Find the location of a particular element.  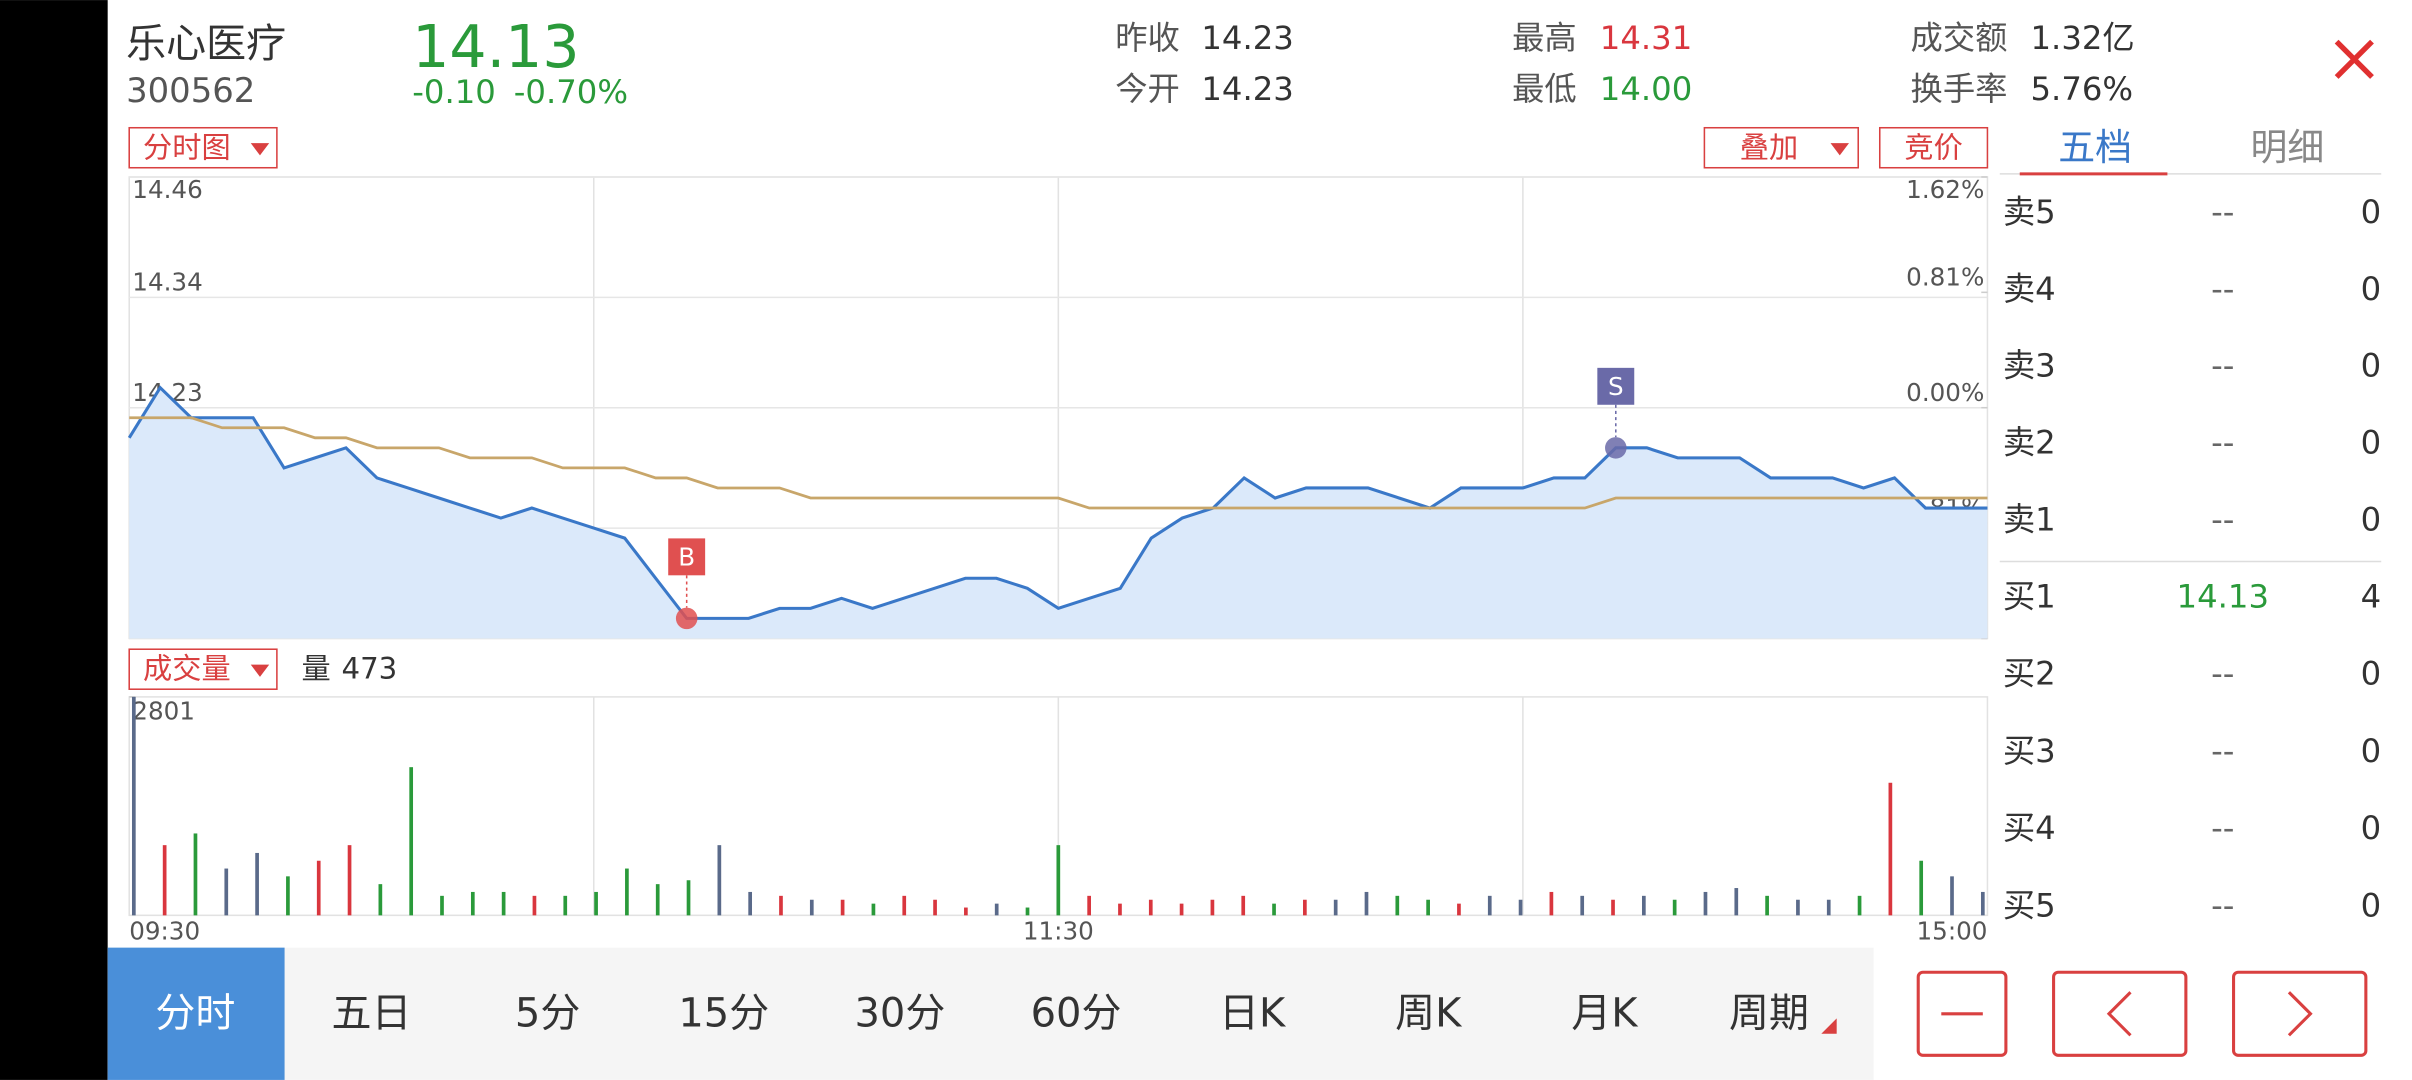

y-tick-label: 14.34 is located at coordinates (167, 282).